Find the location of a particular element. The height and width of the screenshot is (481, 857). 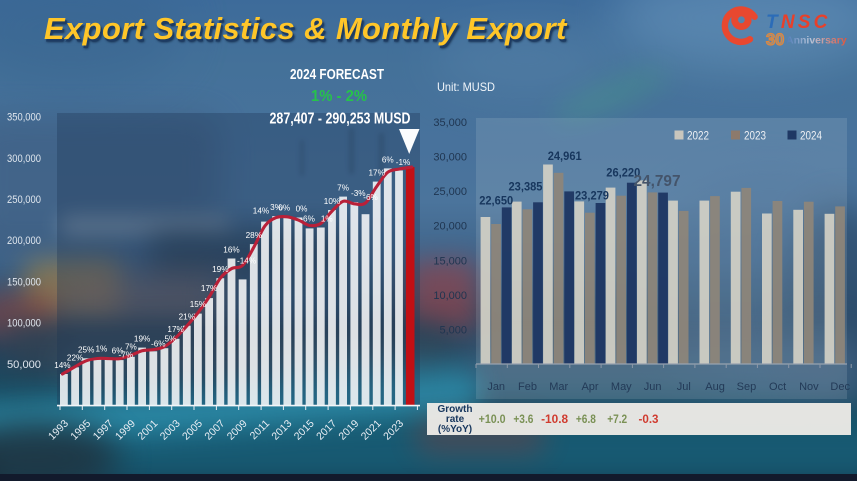

svg-text: 22% is located at coordinates (75, 358).